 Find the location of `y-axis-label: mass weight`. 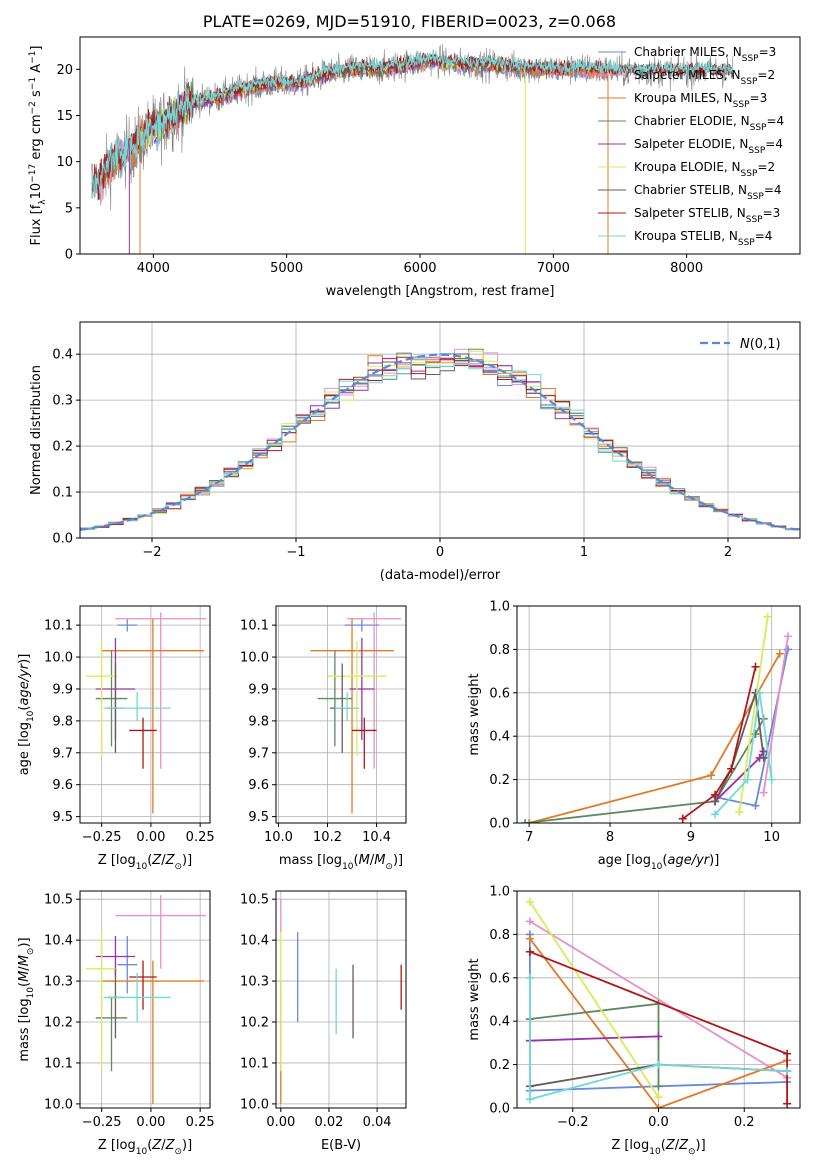

y-axis-label: mass weight is located at coordinates (474, 714).